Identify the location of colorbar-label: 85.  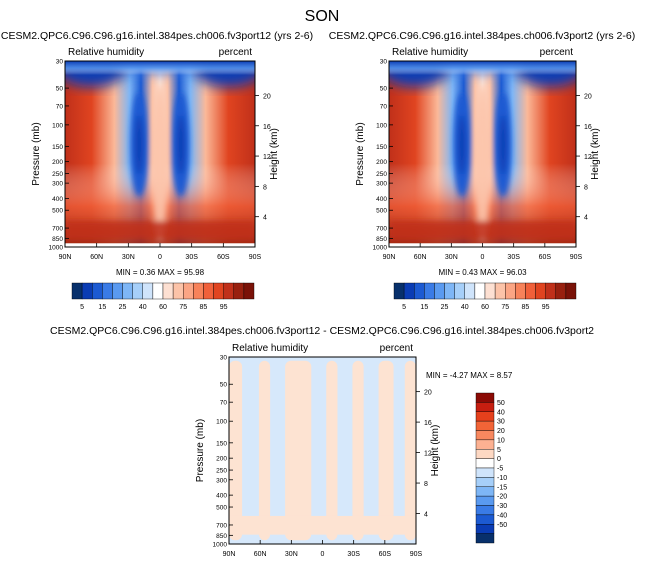
(526, 307).